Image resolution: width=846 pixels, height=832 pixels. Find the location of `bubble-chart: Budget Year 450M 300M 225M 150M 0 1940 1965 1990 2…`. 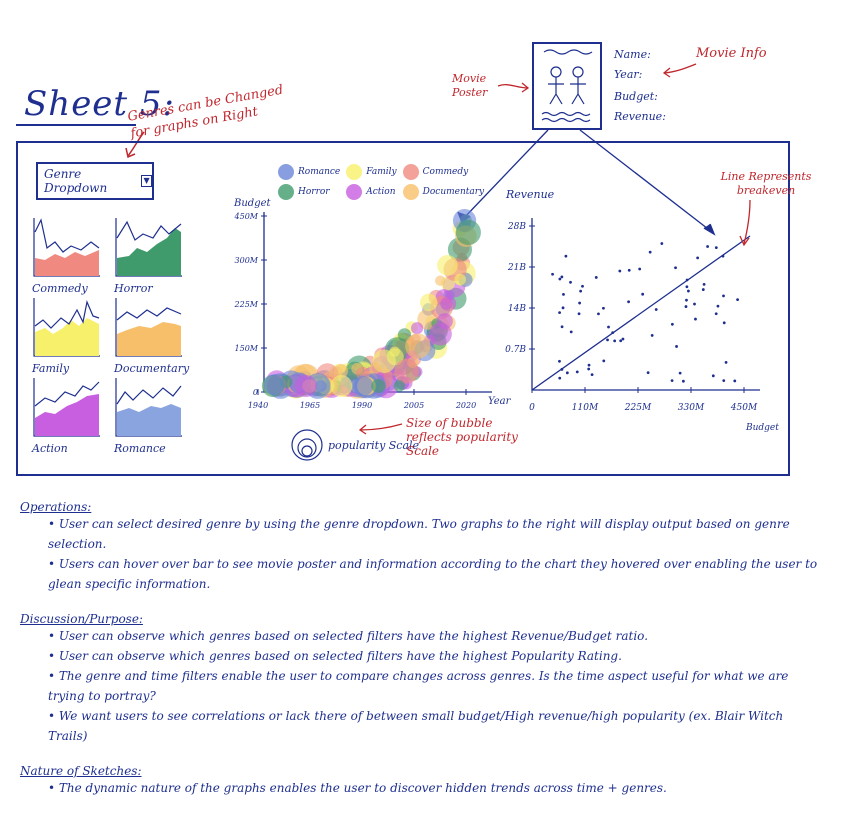

bubble-chart: Budget Year 450M 300M 225M 150M 0 1940 1965 1990 2… is located at coordinates (370, 308).